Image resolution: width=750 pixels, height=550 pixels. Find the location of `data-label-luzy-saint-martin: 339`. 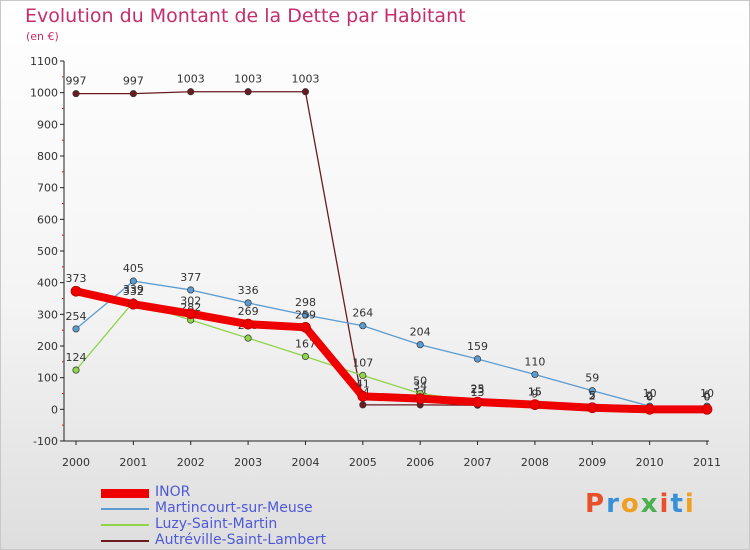

data-label-luzy-saint-martin: 339 is located at coordinates (133, 289).